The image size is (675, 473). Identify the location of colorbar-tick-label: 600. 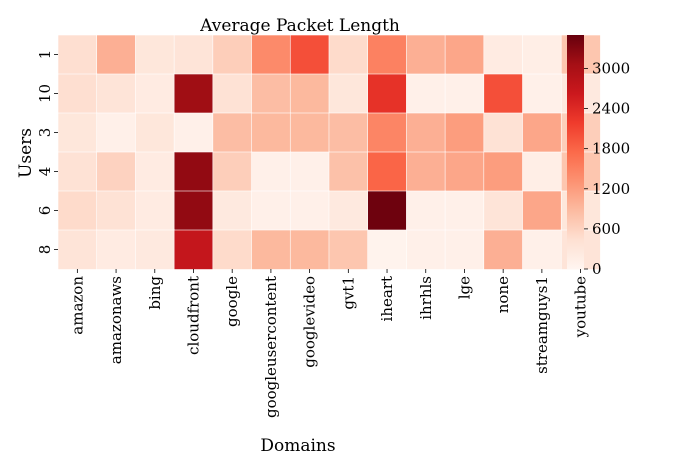
(606, 229).